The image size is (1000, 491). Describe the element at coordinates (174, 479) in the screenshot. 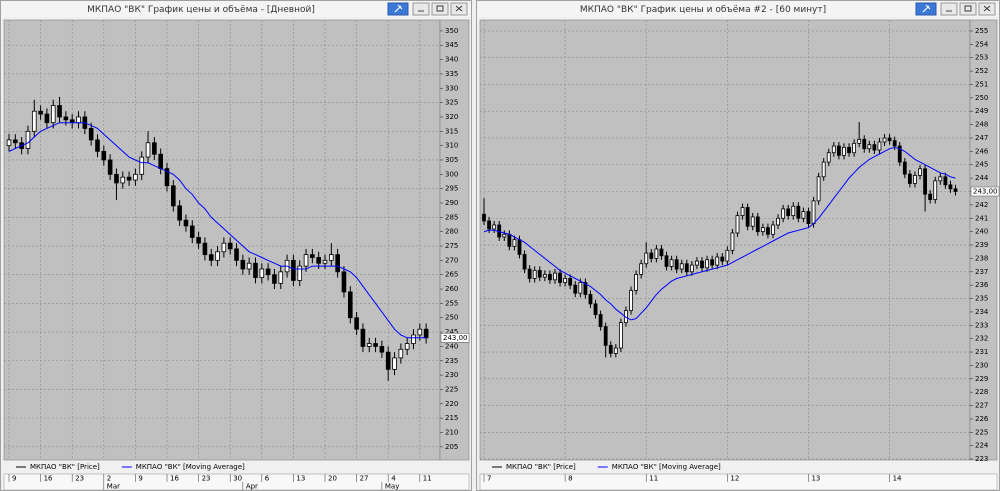

I see `x-tick-label: 16` at that location.